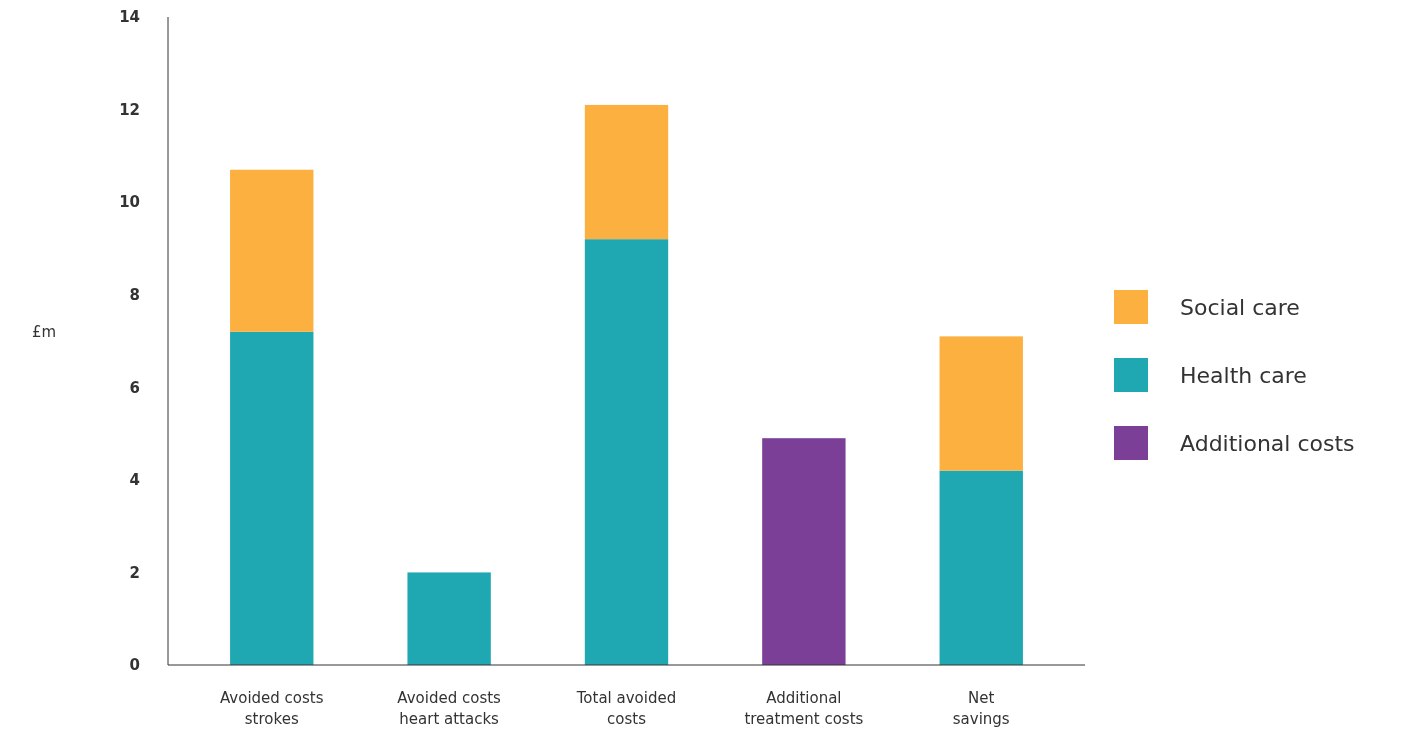 The width and height of the screenshot is (1404, 738). Describe the element at coordinates (1240, 307) in the screenshot. I see `legend-label: Social care` at that location.